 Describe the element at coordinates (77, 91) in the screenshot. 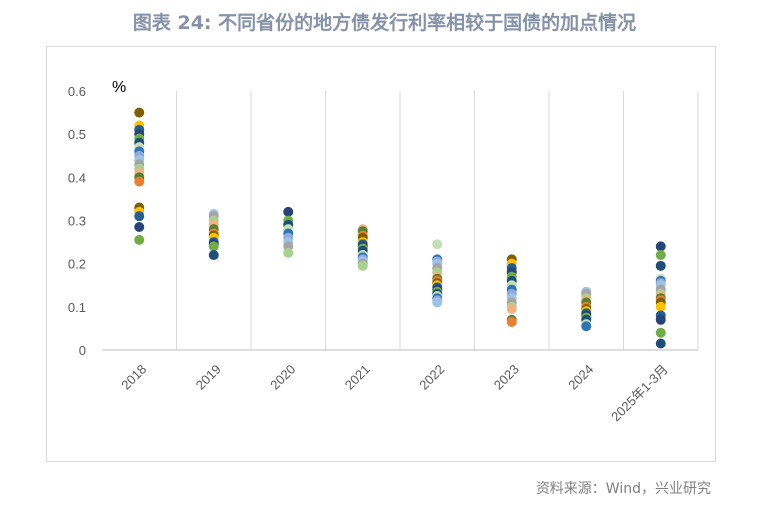

I see `y-tick-label: 0.6` at that location.